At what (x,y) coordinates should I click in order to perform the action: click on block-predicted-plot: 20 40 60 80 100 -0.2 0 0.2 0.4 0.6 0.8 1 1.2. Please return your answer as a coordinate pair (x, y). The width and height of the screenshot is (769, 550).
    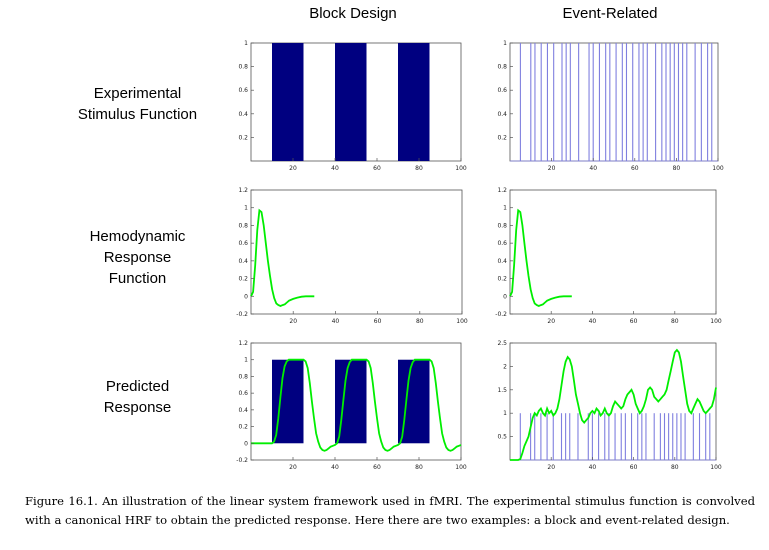
    Looking at the image, I should click on (351, 405).